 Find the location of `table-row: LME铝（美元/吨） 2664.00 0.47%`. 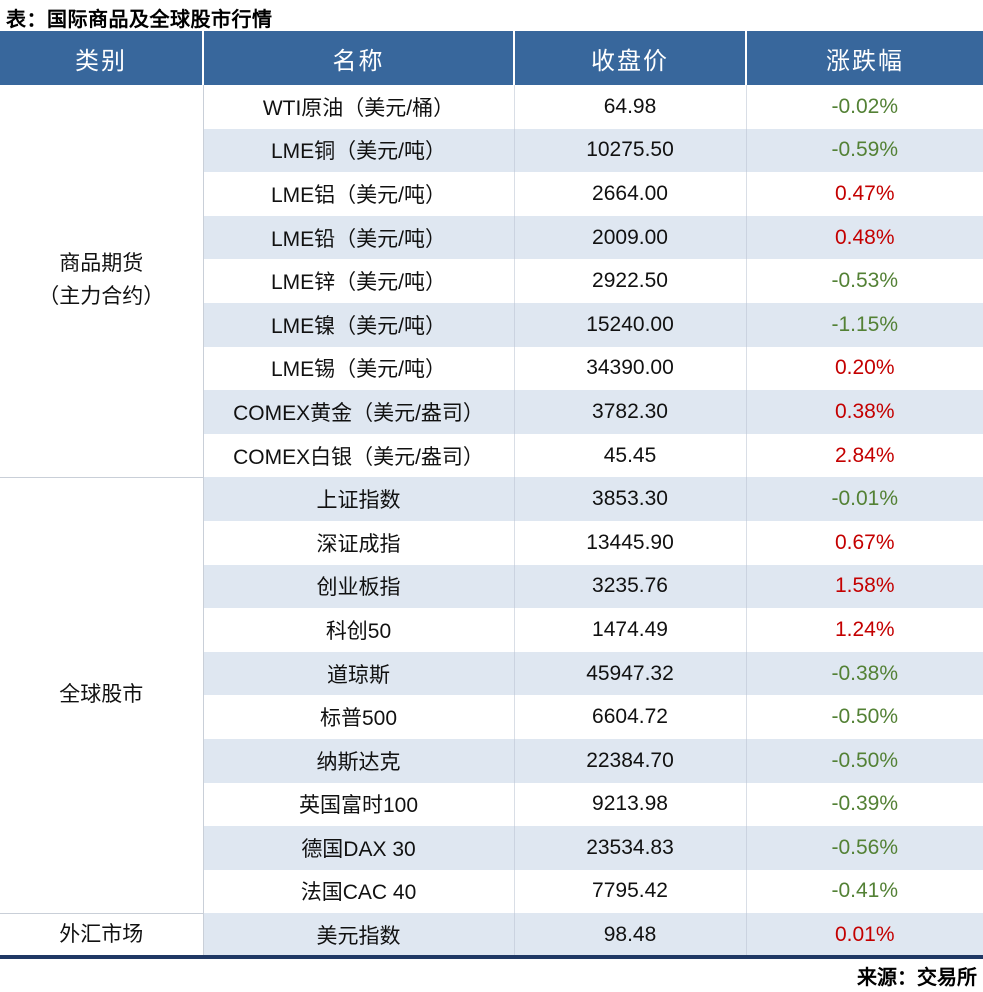

table-row: LME铝（美元/吨） 2664.00 0.47% is located at coordinates (491, 194).